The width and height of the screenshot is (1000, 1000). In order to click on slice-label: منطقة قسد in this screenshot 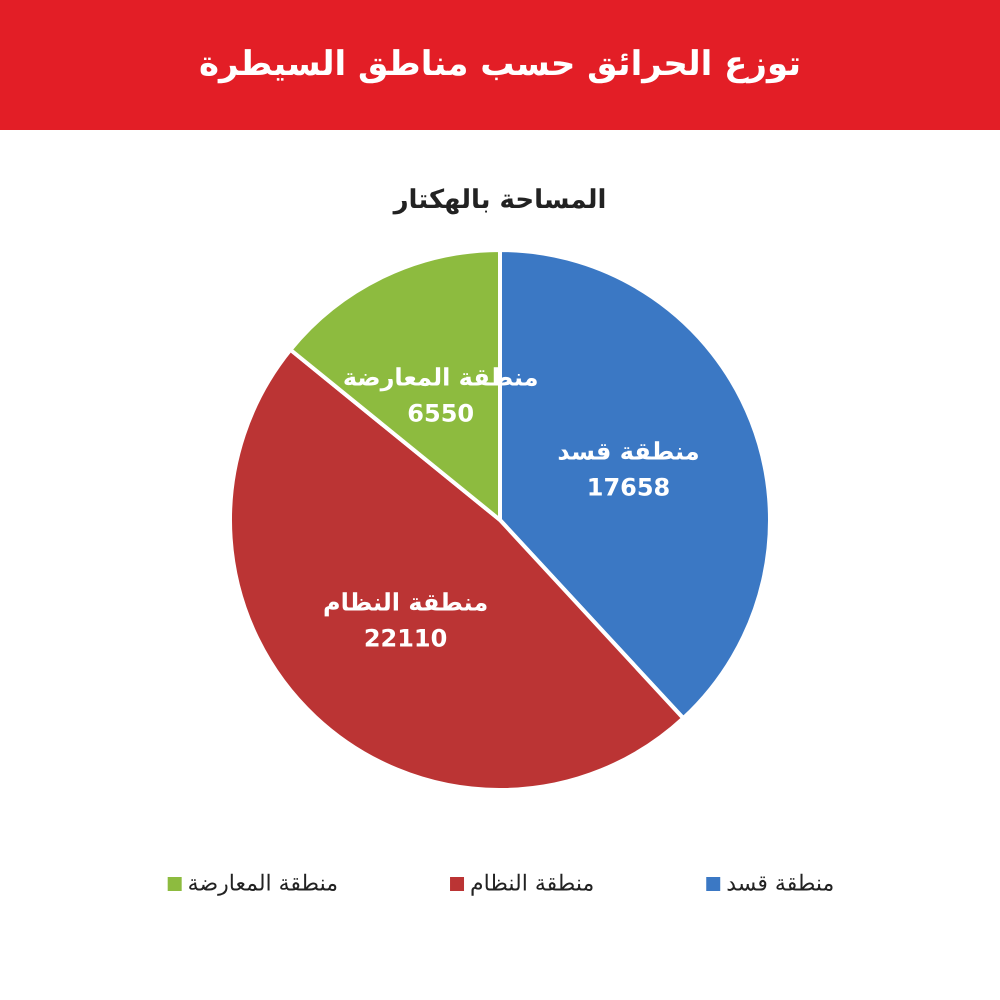, I will do `click(628, 452)`.